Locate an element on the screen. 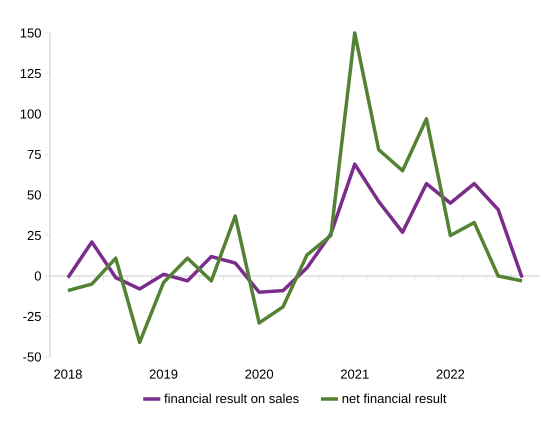 This screenshot has height=425, width=542. x-tick-label: 2020 is located at coordinates (259, 374).